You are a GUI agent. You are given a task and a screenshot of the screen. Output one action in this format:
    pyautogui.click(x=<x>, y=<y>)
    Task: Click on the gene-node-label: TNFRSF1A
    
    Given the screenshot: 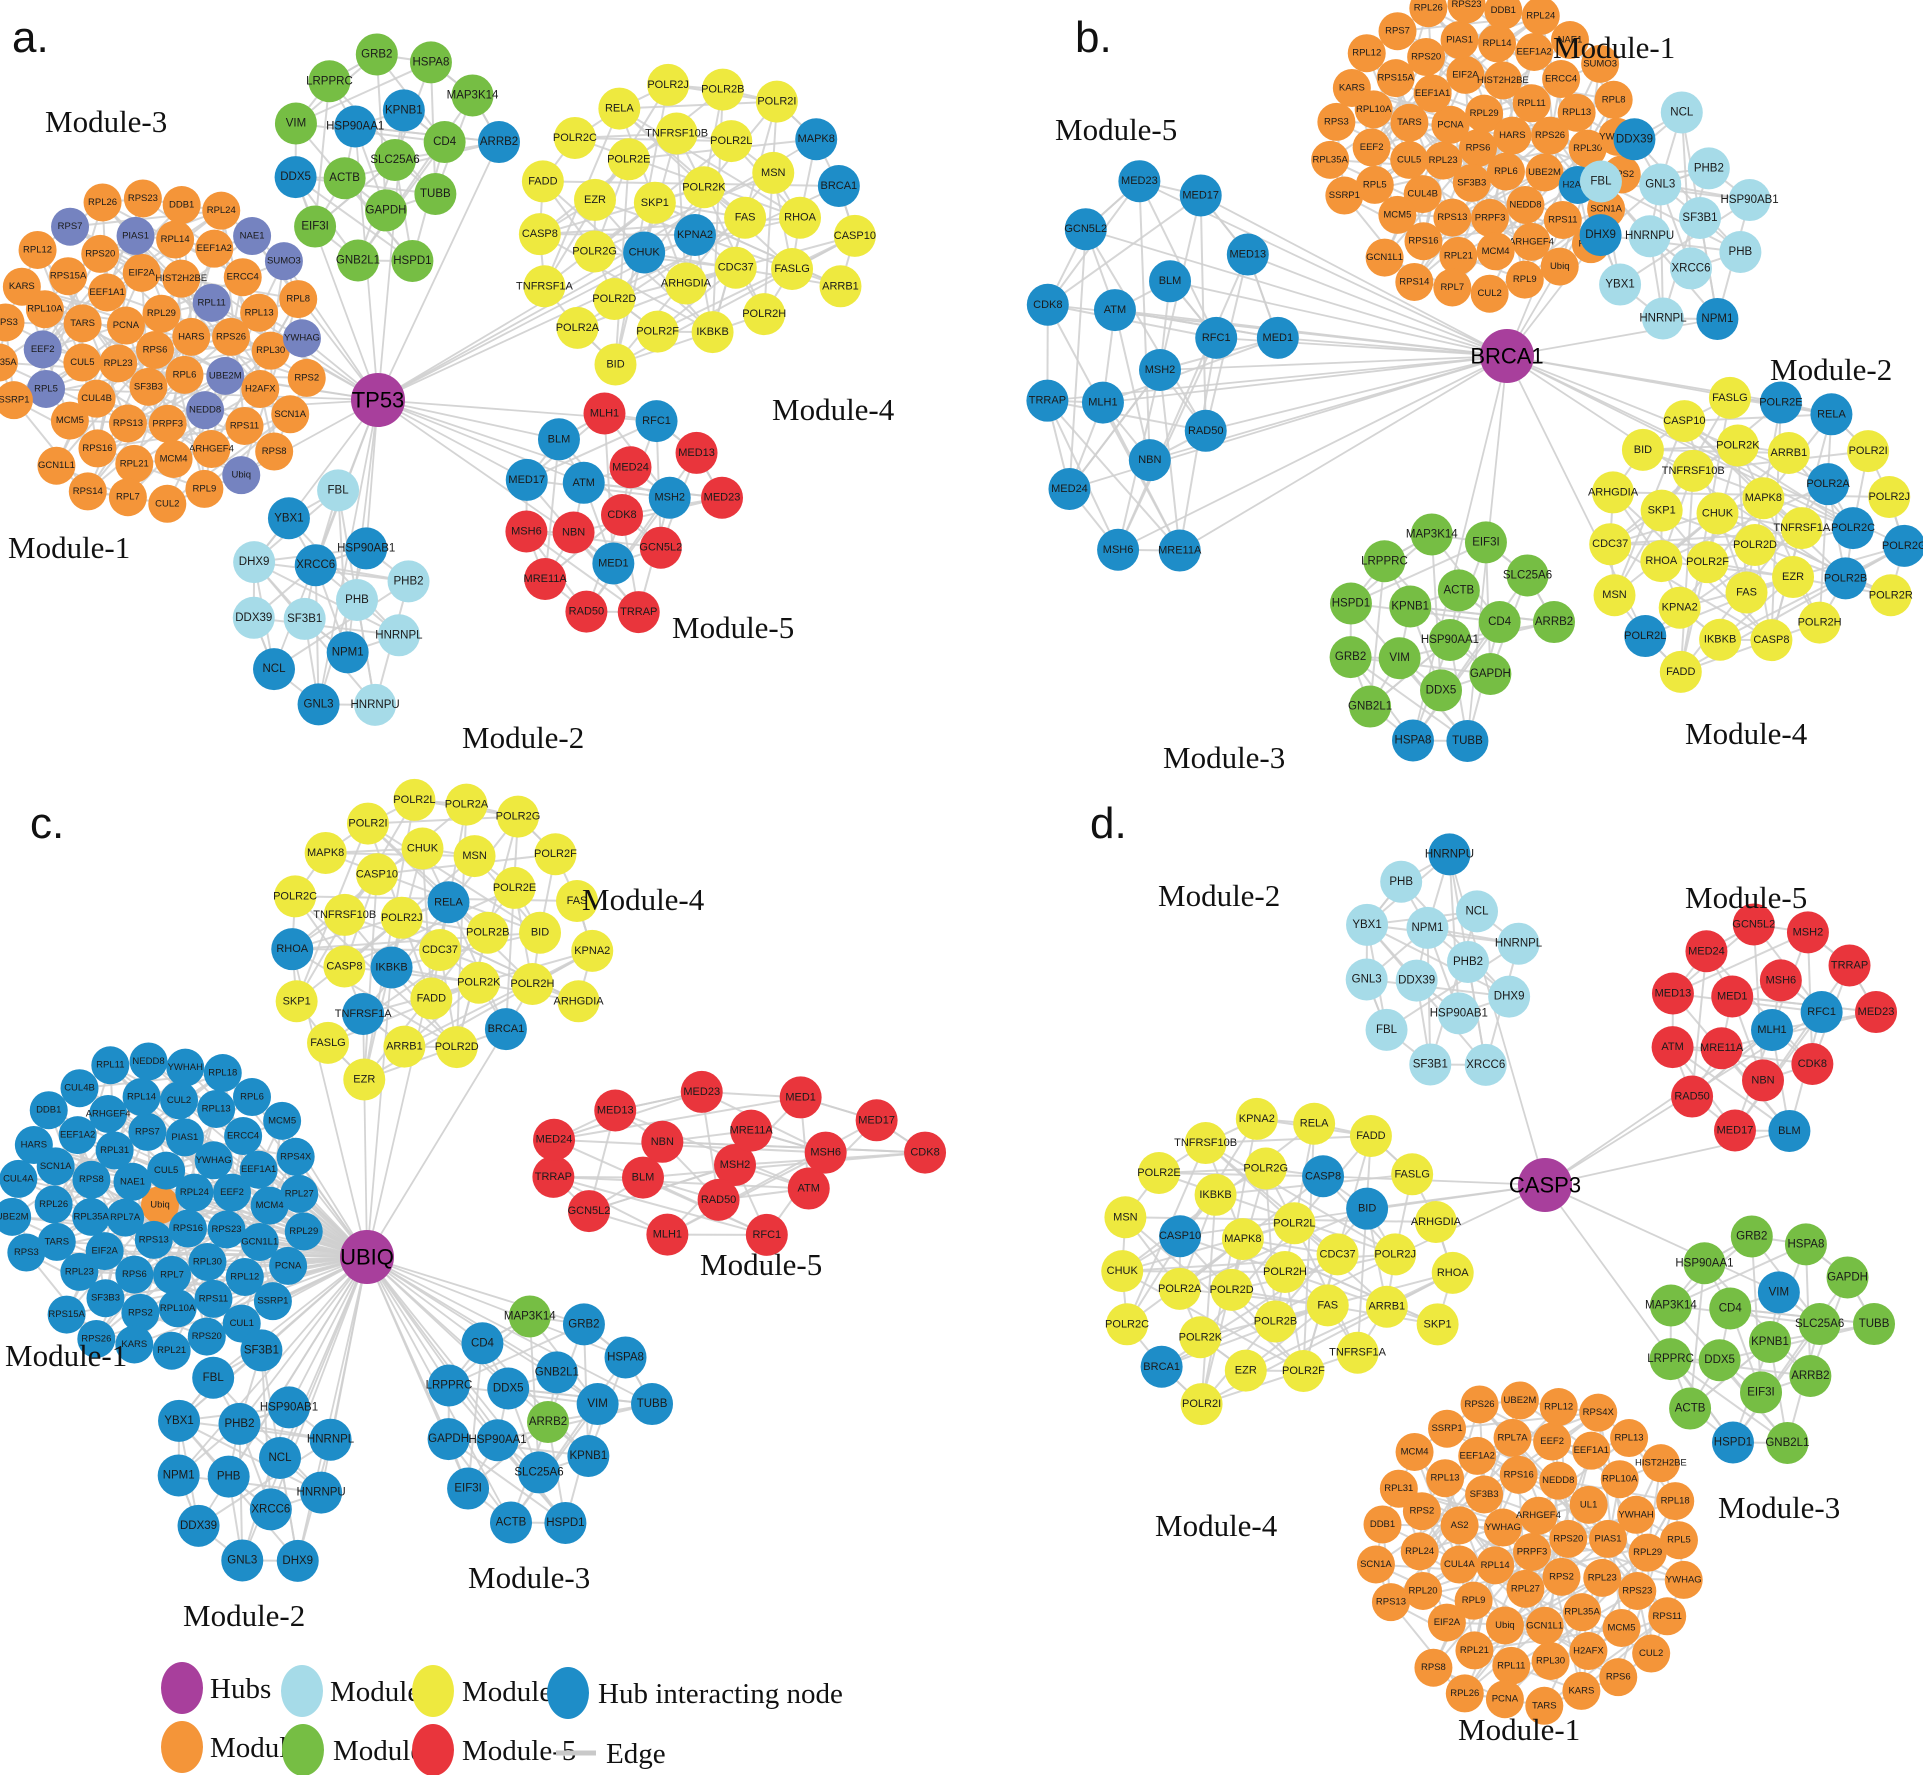 What is the action you would take?
    pyautogui.click(x=364, y=1014)
    